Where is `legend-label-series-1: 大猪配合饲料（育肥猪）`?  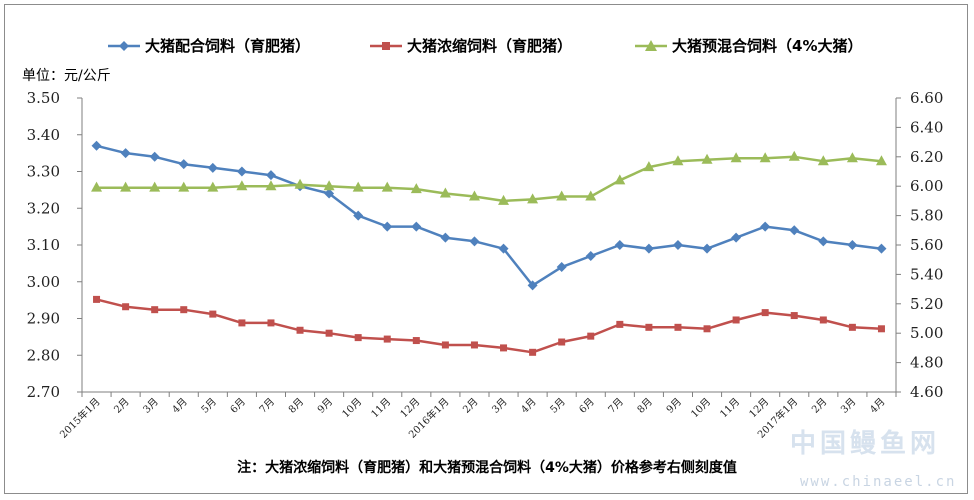
legend-label-series-1: 大猪配合饲料（育肥猪） is located at coordinates (227, 46).